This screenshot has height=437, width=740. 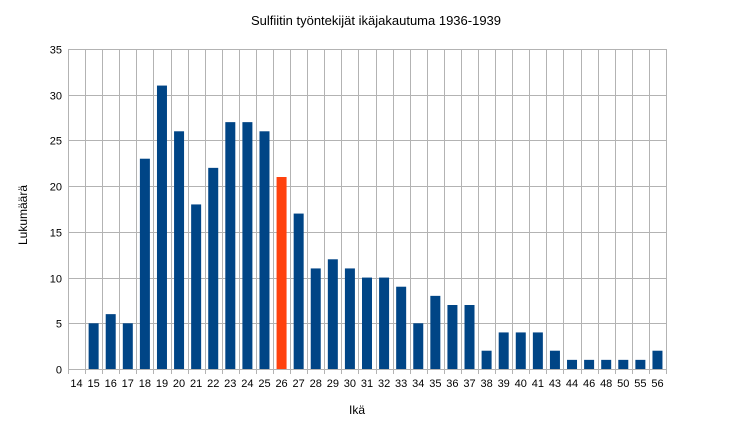 What do you see at coordinates (504, 384) in the screenshot?
I see `x-tick-label: 39` at bounding box center [504, 384].